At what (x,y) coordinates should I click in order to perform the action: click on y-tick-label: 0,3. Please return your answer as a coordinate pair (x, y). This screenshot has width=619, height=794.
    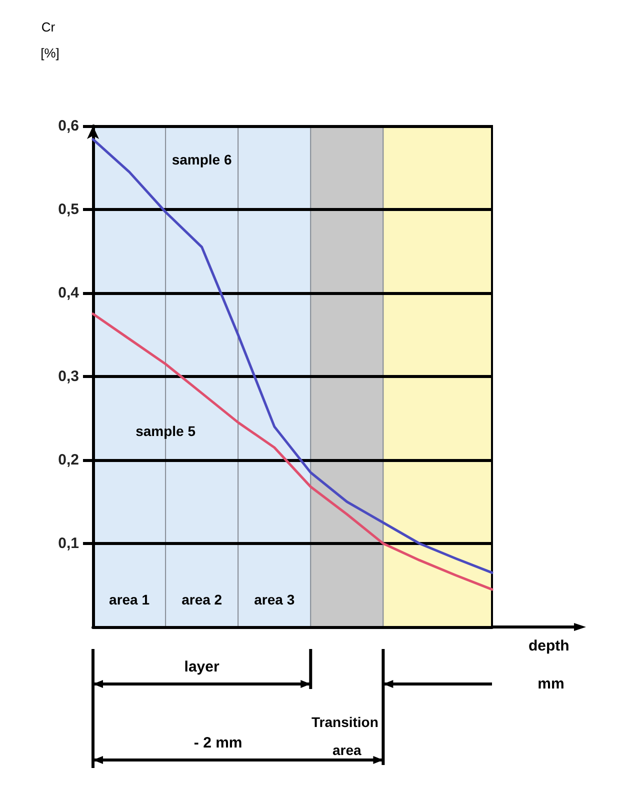
    Looking at the image, I should click on (68, 376).